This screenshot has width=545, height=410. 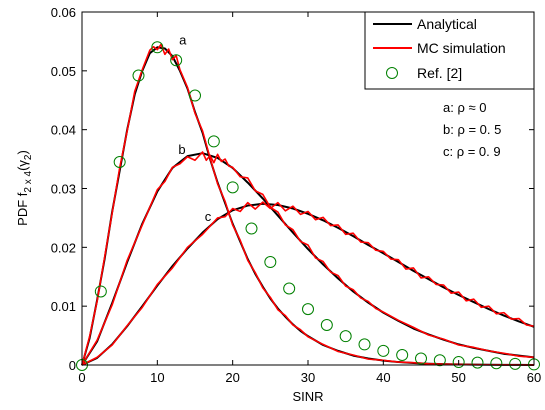 What do you see at coordinates (63, 306) in the screenshot?
I see `y-tick-label: 0.01` at bounding box center [63, 306].